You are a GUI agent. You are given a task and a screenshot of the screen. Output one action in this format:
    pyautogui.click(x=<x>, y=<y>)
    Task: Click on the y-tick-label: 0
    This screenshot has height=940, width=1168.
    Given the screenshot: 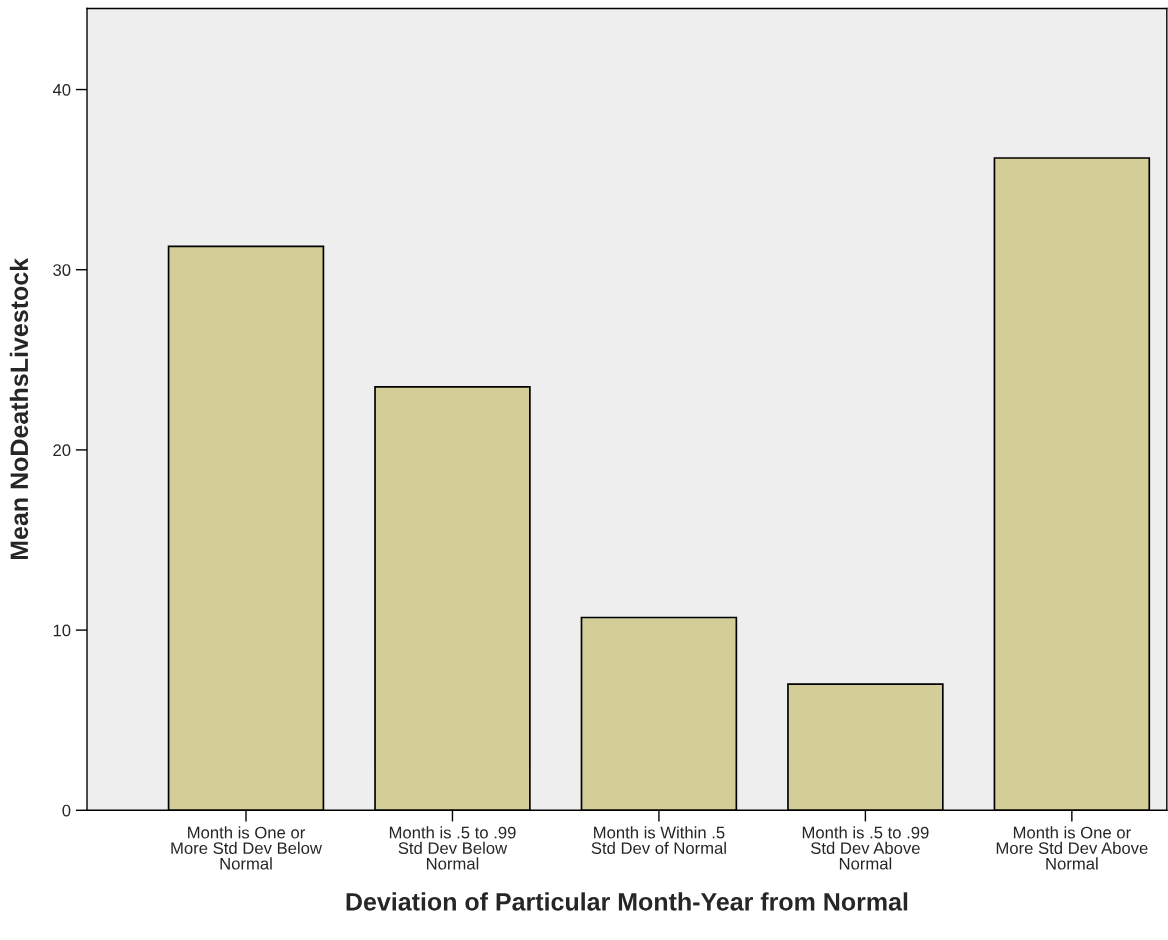 What is the action you would take?
    pyautogui.click(x=66, y=810)
    